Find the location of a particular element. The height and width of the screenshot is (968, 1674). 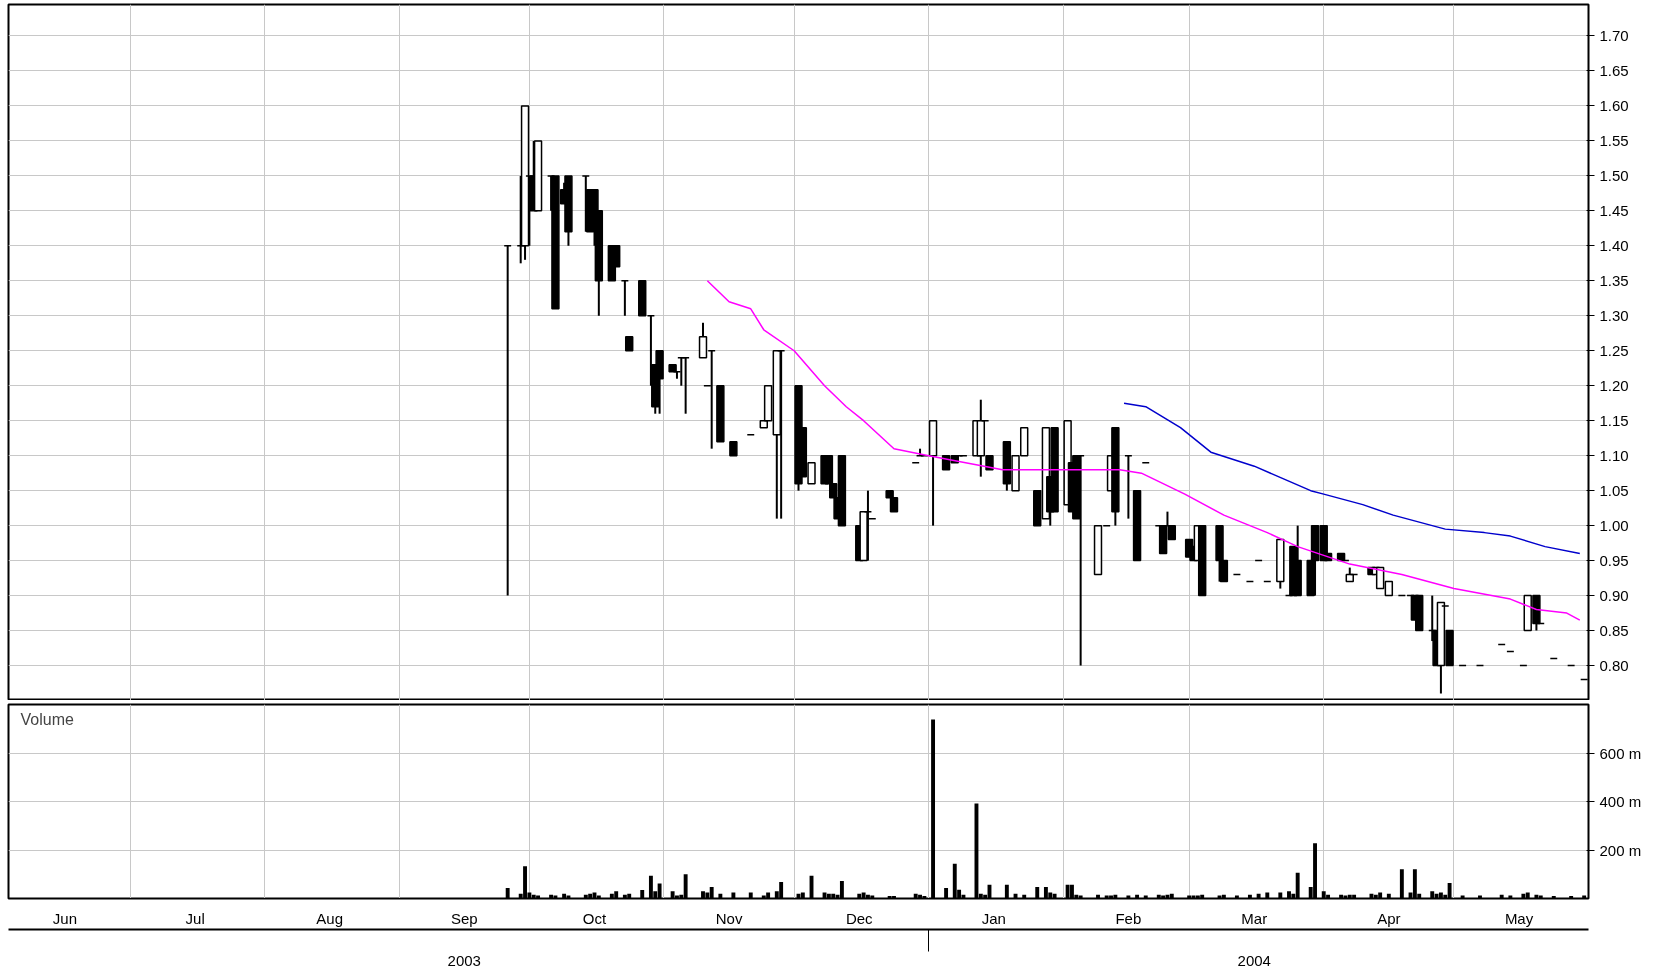

y-tick-label: 1.30 is located at coordinates (1614, 315).